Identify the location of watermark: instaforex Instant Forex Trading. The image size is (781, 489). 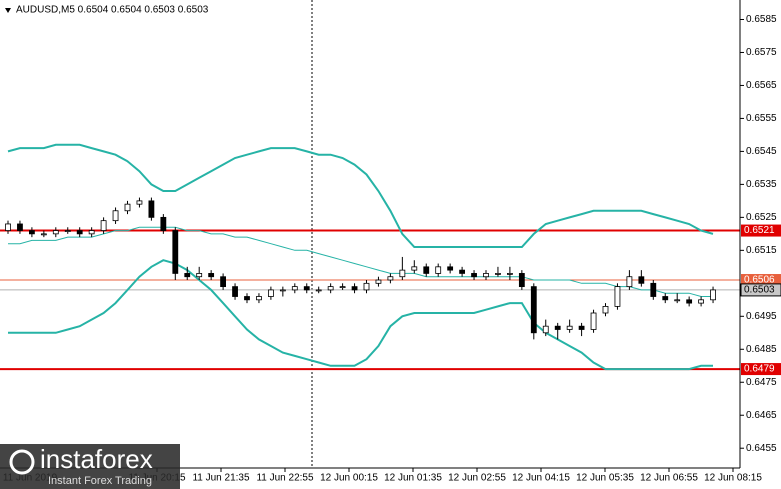
(90, 466).